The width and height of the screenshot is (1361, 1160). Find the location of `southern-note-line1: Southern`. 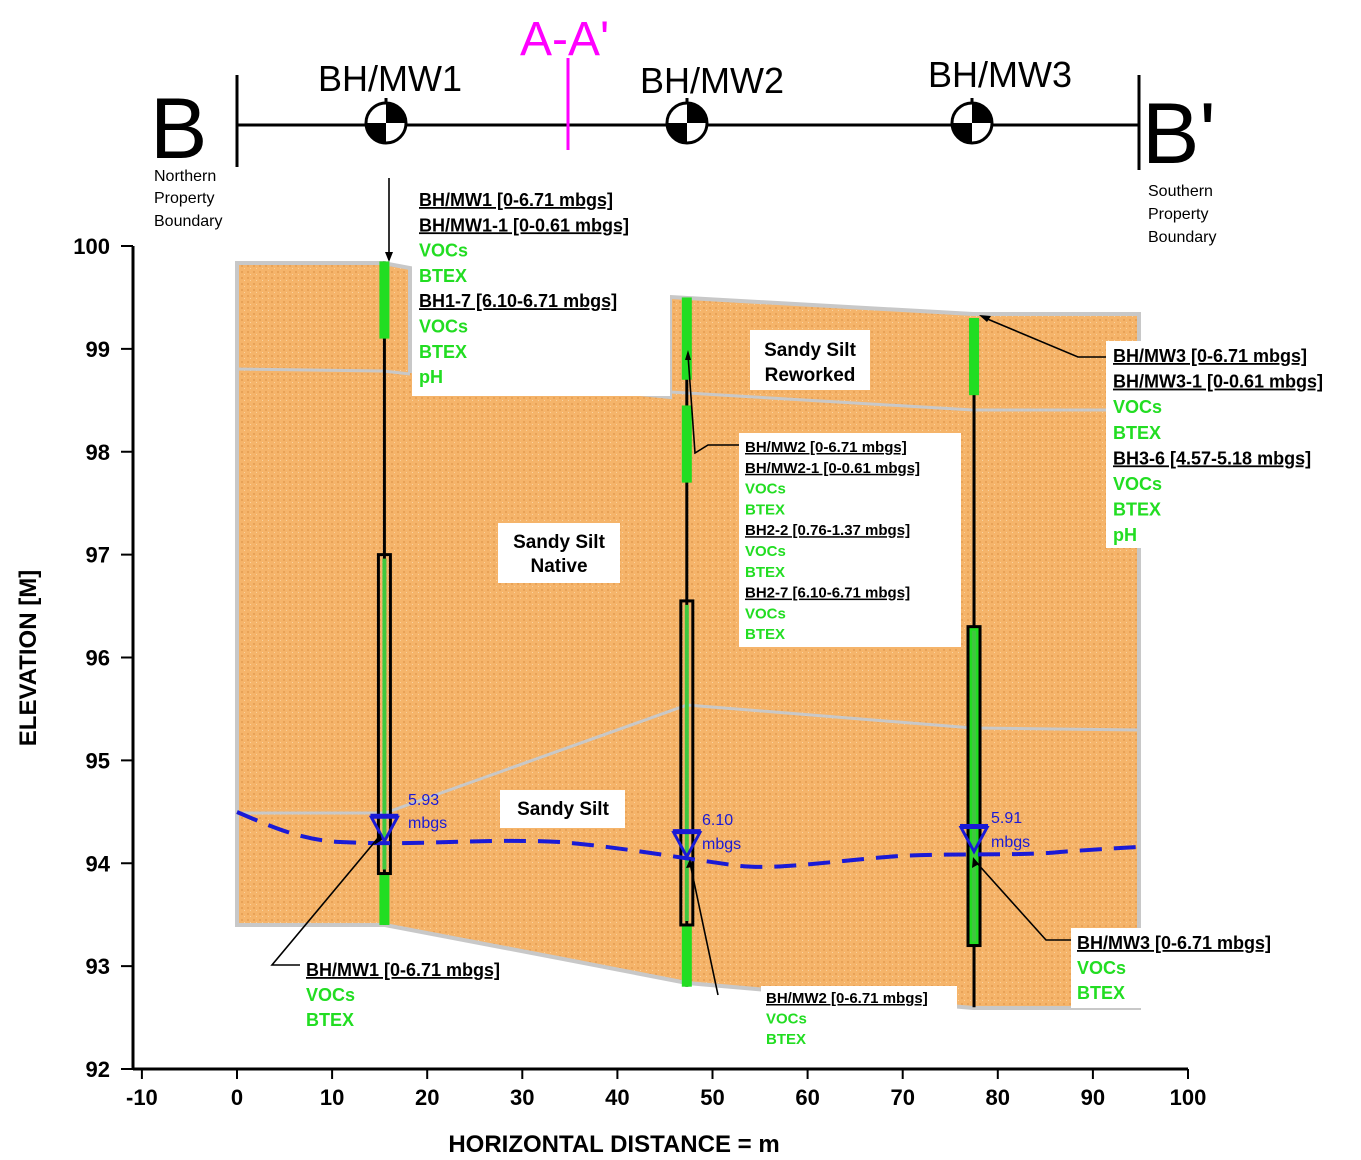

southern-note-line1: Southern is located at coordinates (1180, 191).